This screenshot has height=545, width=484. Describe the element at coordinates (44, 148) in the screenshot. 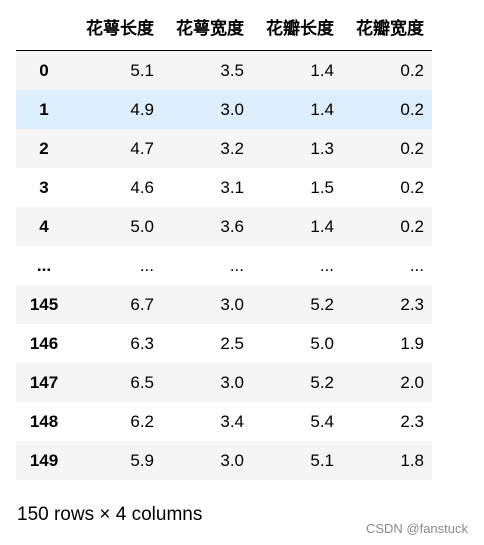

I see `row-index: 2` at that location.